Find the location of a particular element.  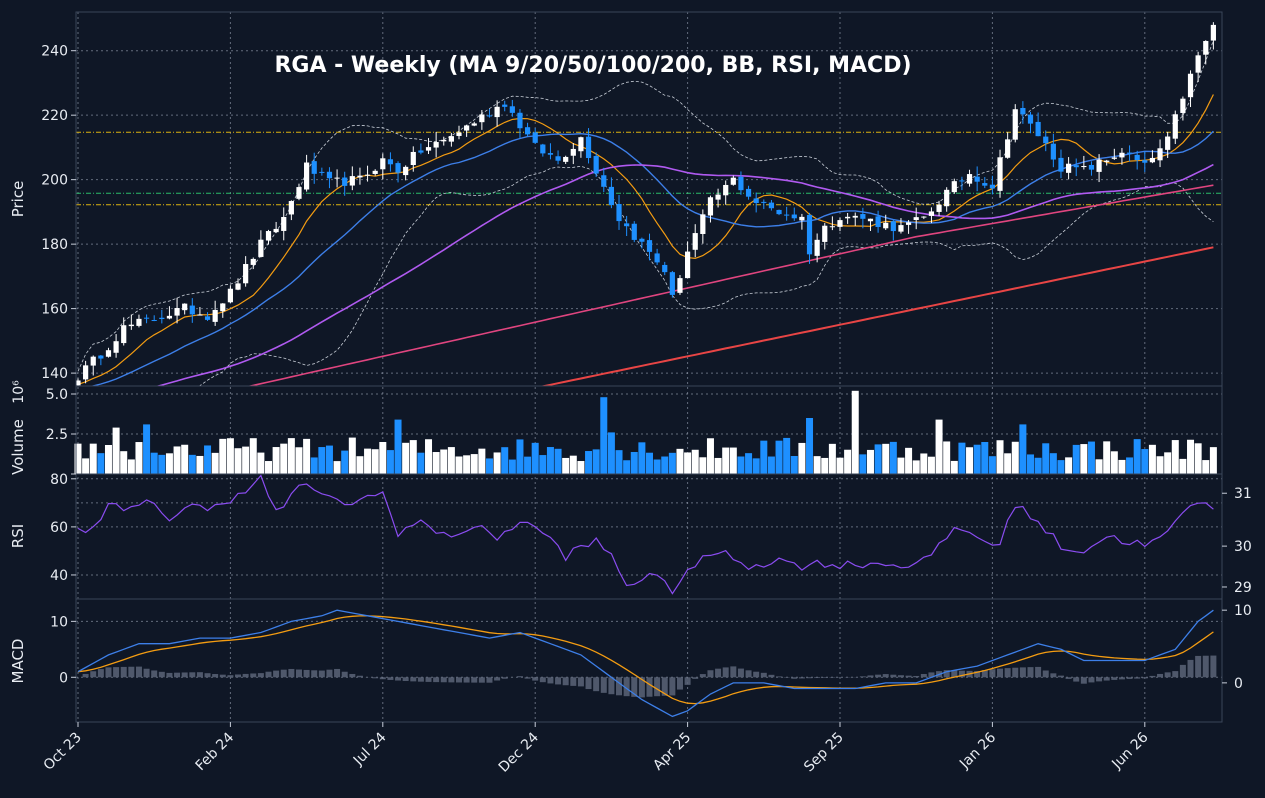

volume-tick-label: 5.0 is located at coordinates (57, 395).